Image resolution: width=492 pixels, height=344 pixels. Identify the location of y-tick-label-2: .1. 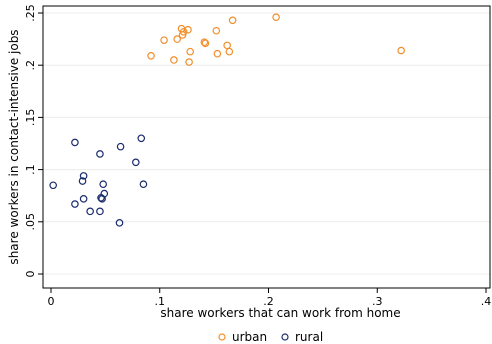
(30, 169).